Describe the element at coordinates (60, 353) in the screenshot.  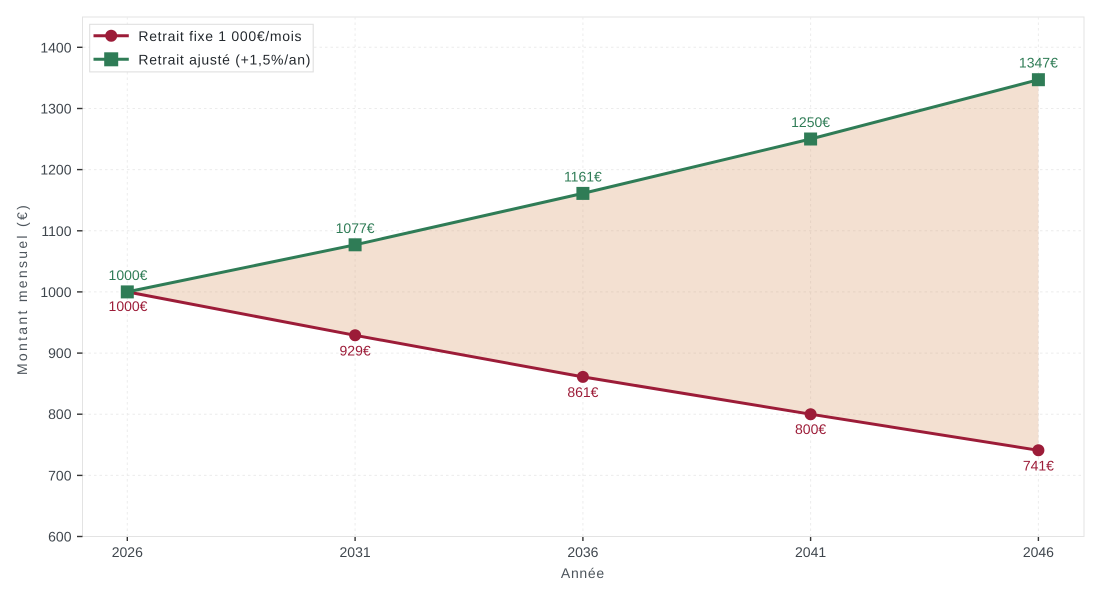
I see `svg-text: 900` at that location.